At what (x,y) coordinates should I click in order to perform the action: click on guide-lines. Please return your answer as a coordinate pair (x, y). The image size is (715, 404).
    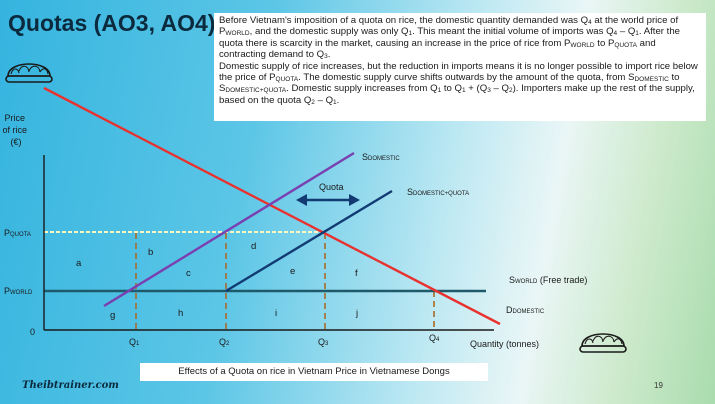
    Looking at the image, I should click on (285, 281).